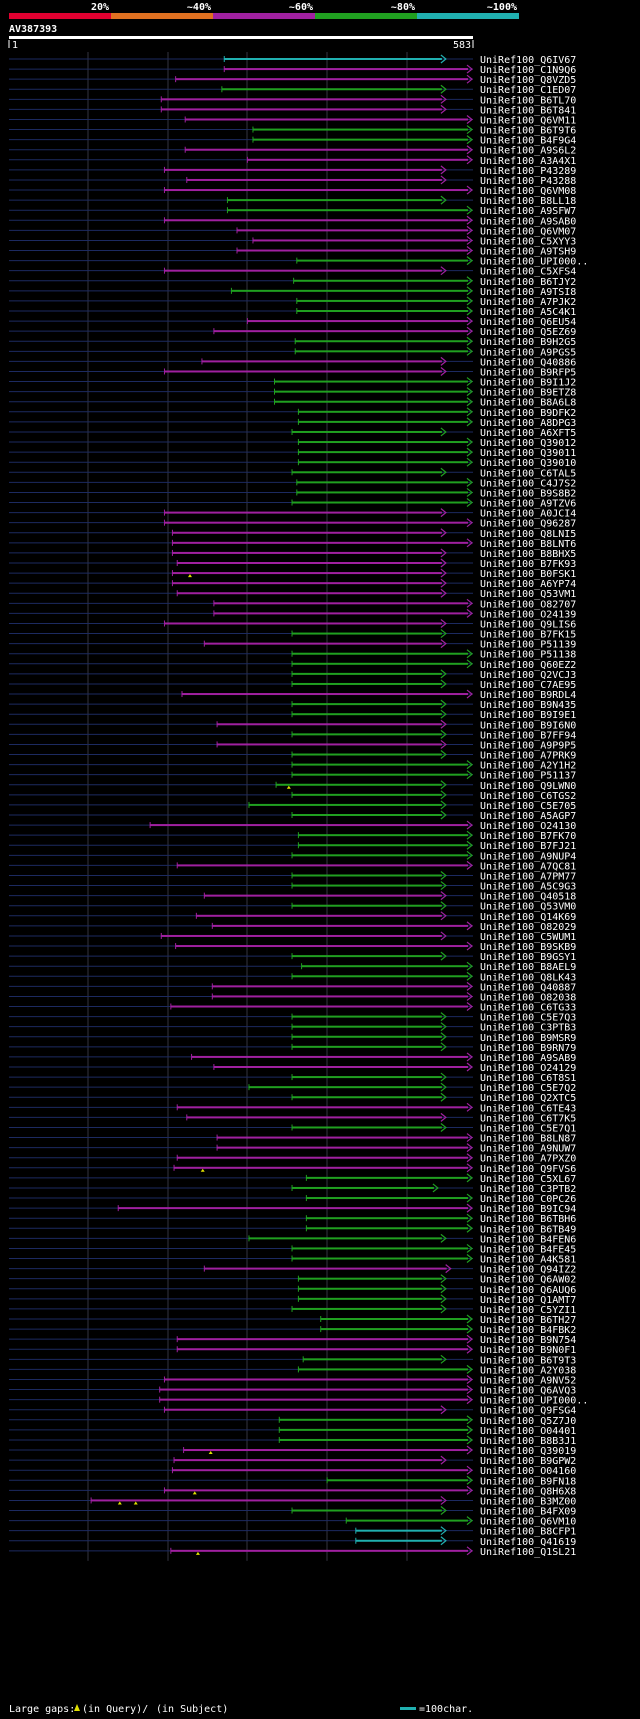 Image resolution: width=640 pixels, height=1719 pixels. What do you see at coordinates (528, 977) in the screenshot?
I see `hit-label: UniRef100_Q8LK43` at bounding box center [528, 977].